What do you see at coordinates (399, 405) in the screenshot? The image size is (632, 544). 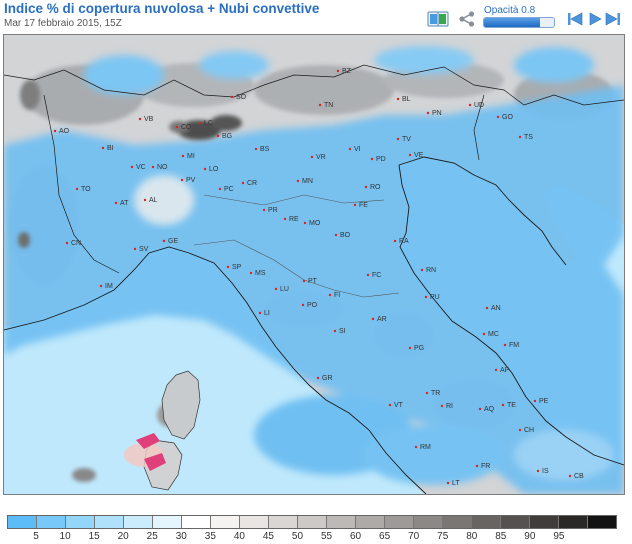 I see `province-label-vt: VT` at bounding box center [399, 405].